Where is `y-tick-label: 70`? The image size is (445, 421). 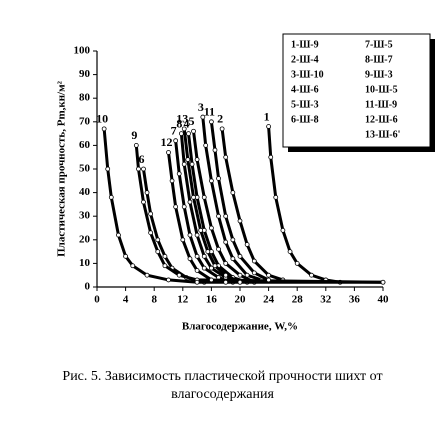
y-tick-label: 70 is located at coordinates (85, 121).